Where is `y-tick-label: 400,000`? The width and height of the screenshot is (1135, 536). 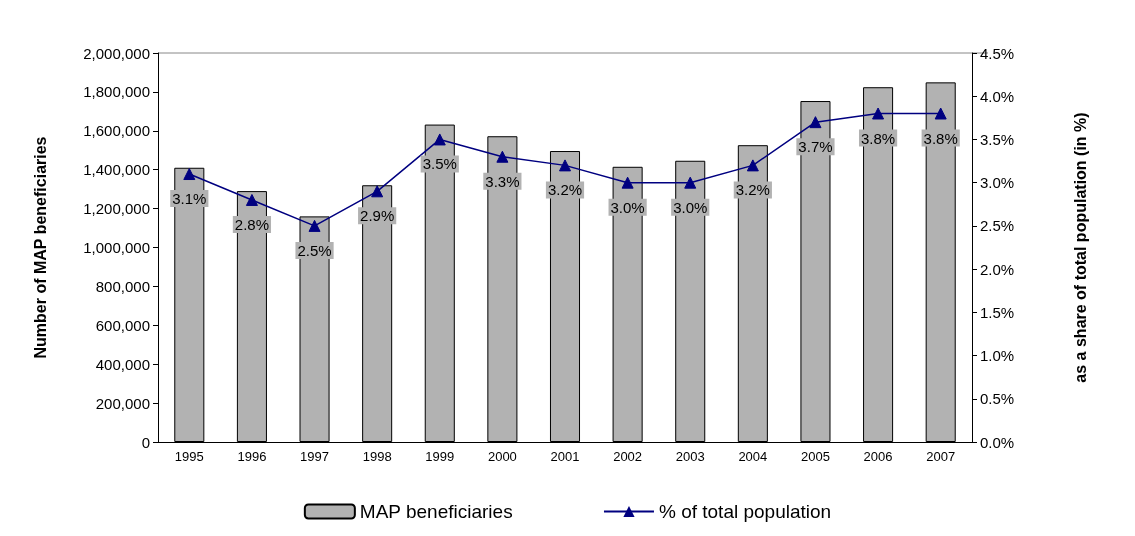 y-tick-label: 400,000 is located at coordinates (122, 364).